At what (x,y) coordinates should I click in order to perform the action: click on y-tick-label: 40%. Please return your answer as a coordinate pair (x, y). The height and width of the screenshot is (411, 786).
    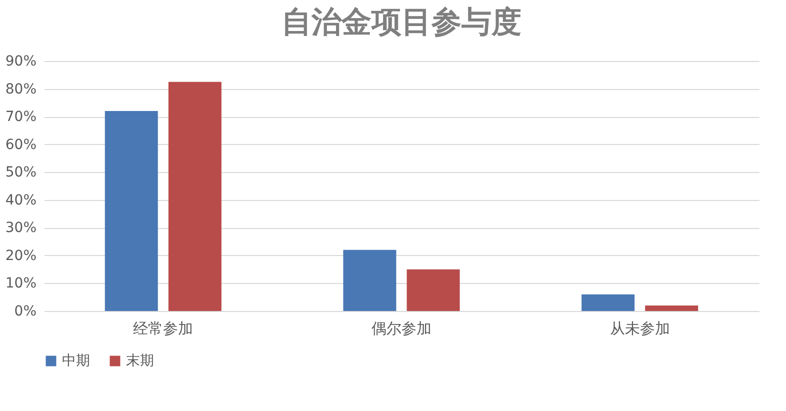
    Looking at the image, I should click on (20, 200).